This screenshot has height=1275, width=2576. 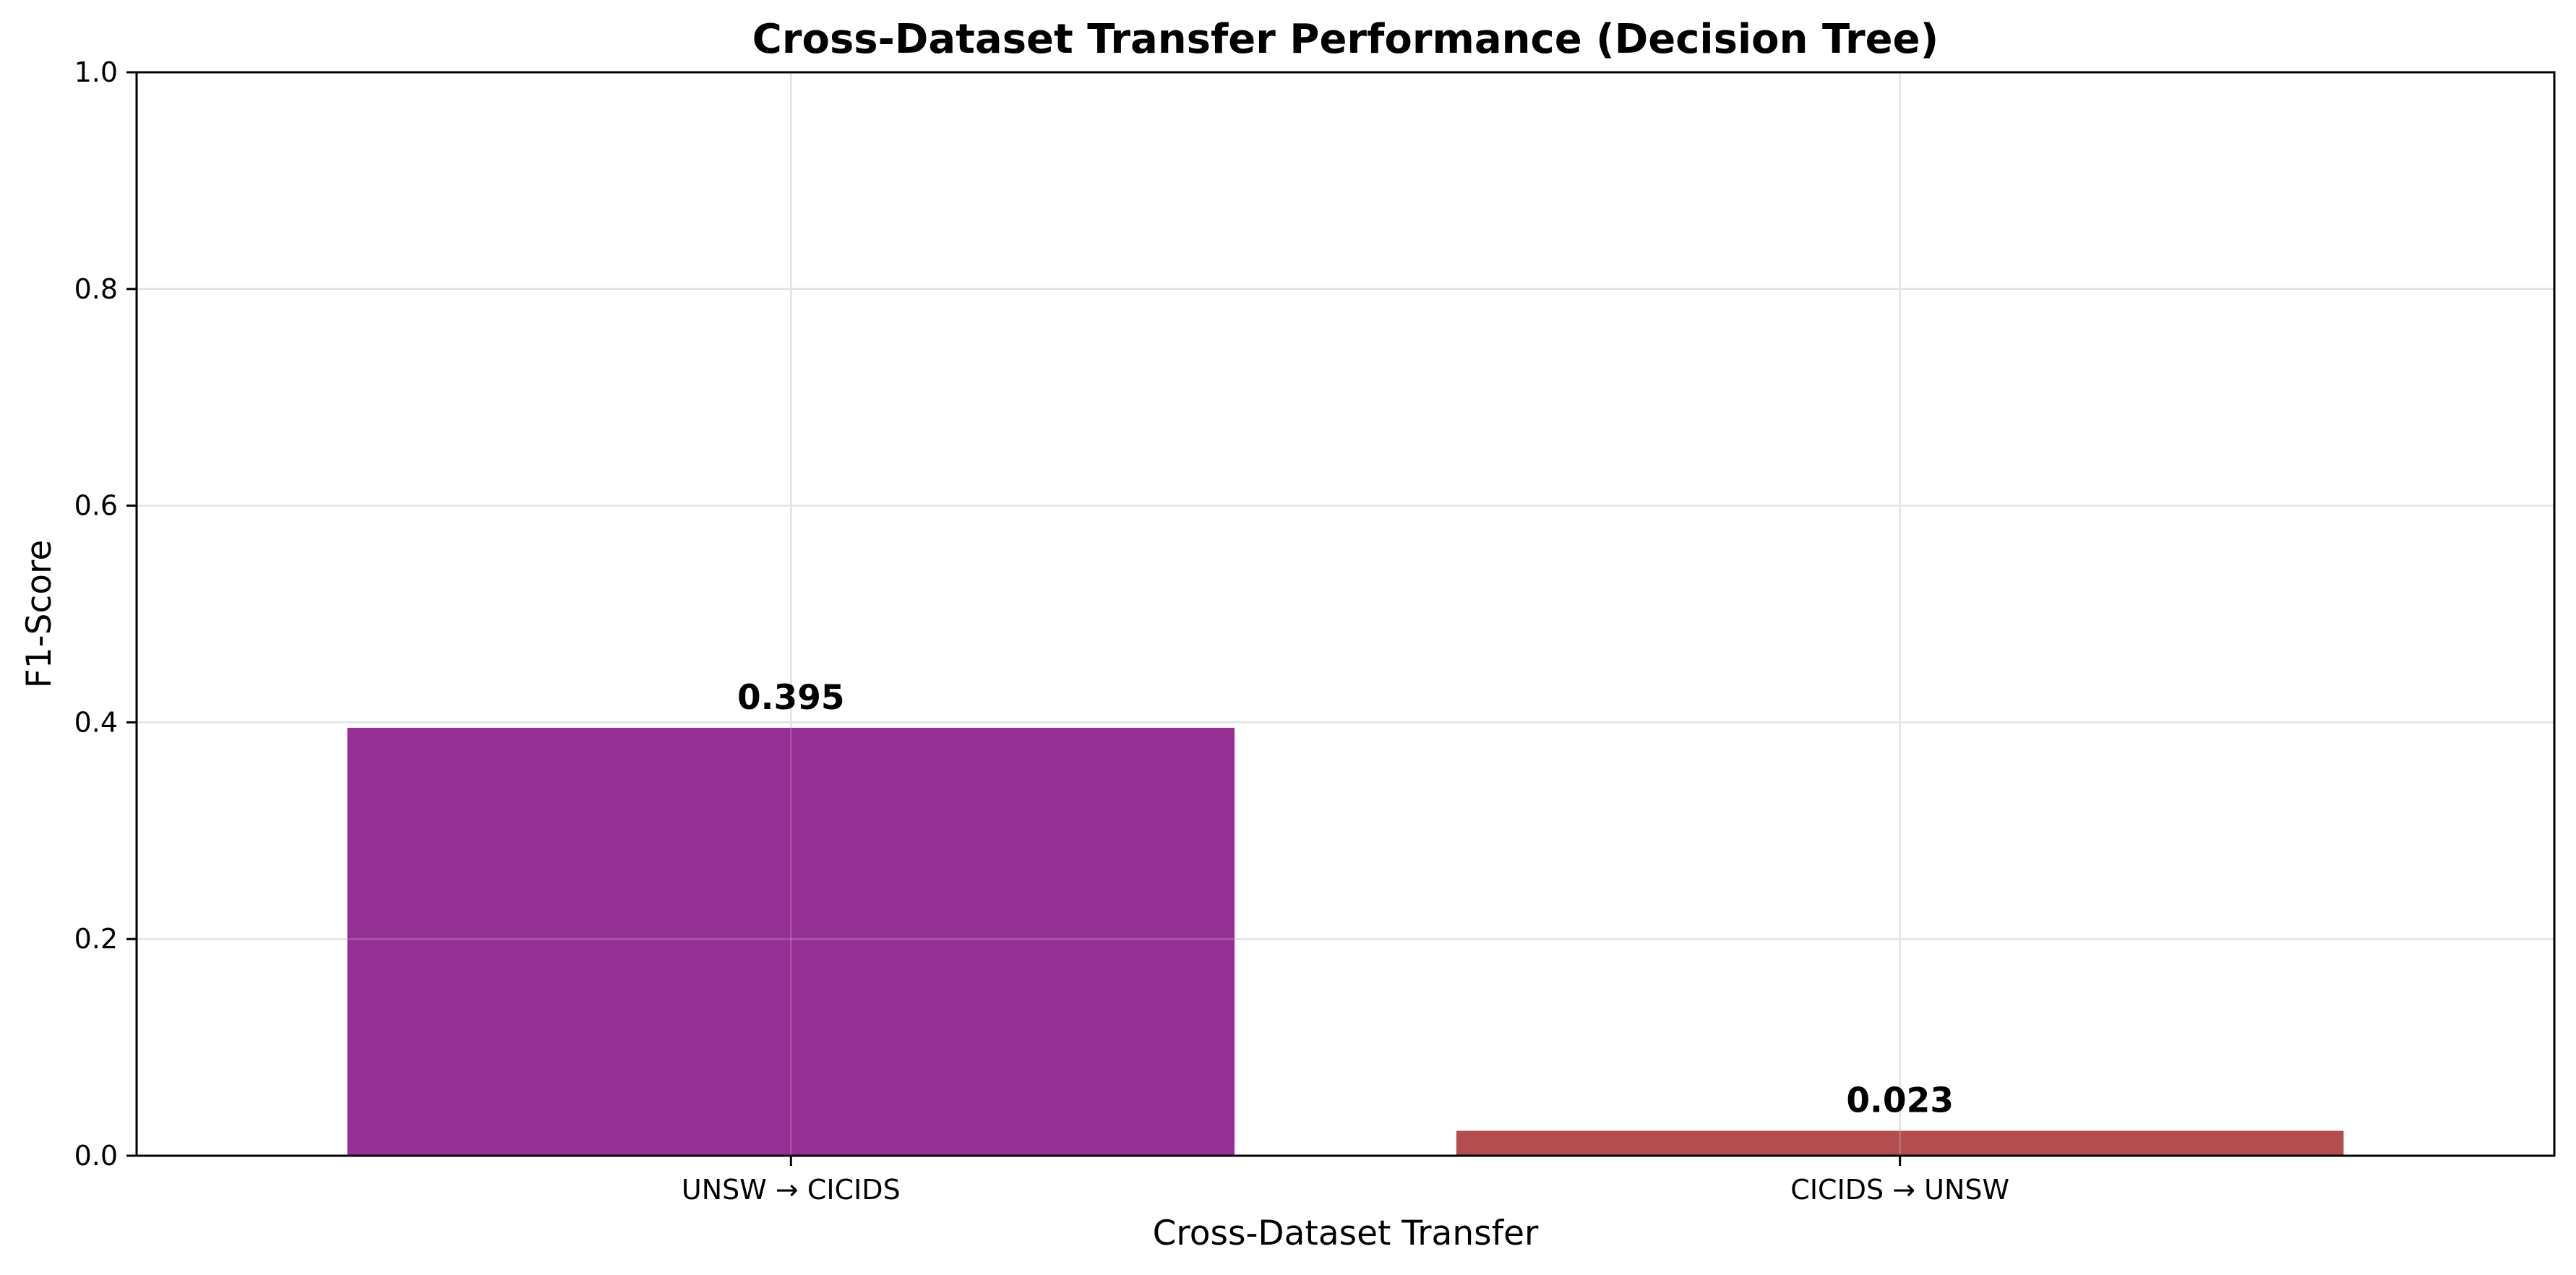 What do you see at coordinates (96, 939) in the screenshot?
I see `y-tick-label: 0.2` at bounding box center [96, 939].